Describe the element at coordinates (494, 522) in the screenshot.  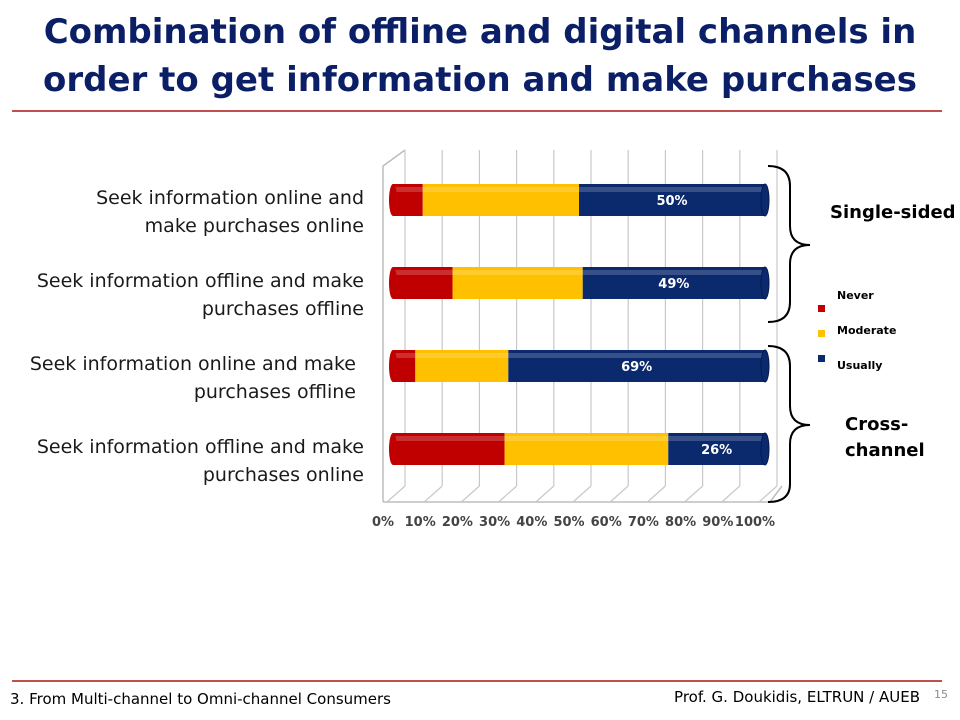
I see `x-tick-label: 30%` at that location.